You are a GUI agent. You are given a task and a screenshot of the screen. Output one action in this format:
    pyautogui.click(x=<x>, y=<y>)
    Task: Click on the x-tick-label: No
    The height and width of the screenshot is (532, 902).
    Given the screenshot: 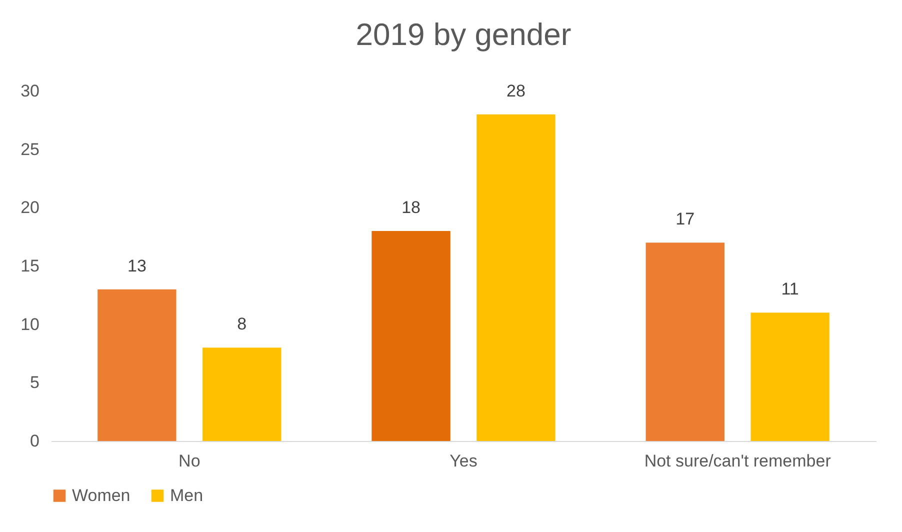 What is the action you would take?
    pyautogui.click(x=189, y=461)
    